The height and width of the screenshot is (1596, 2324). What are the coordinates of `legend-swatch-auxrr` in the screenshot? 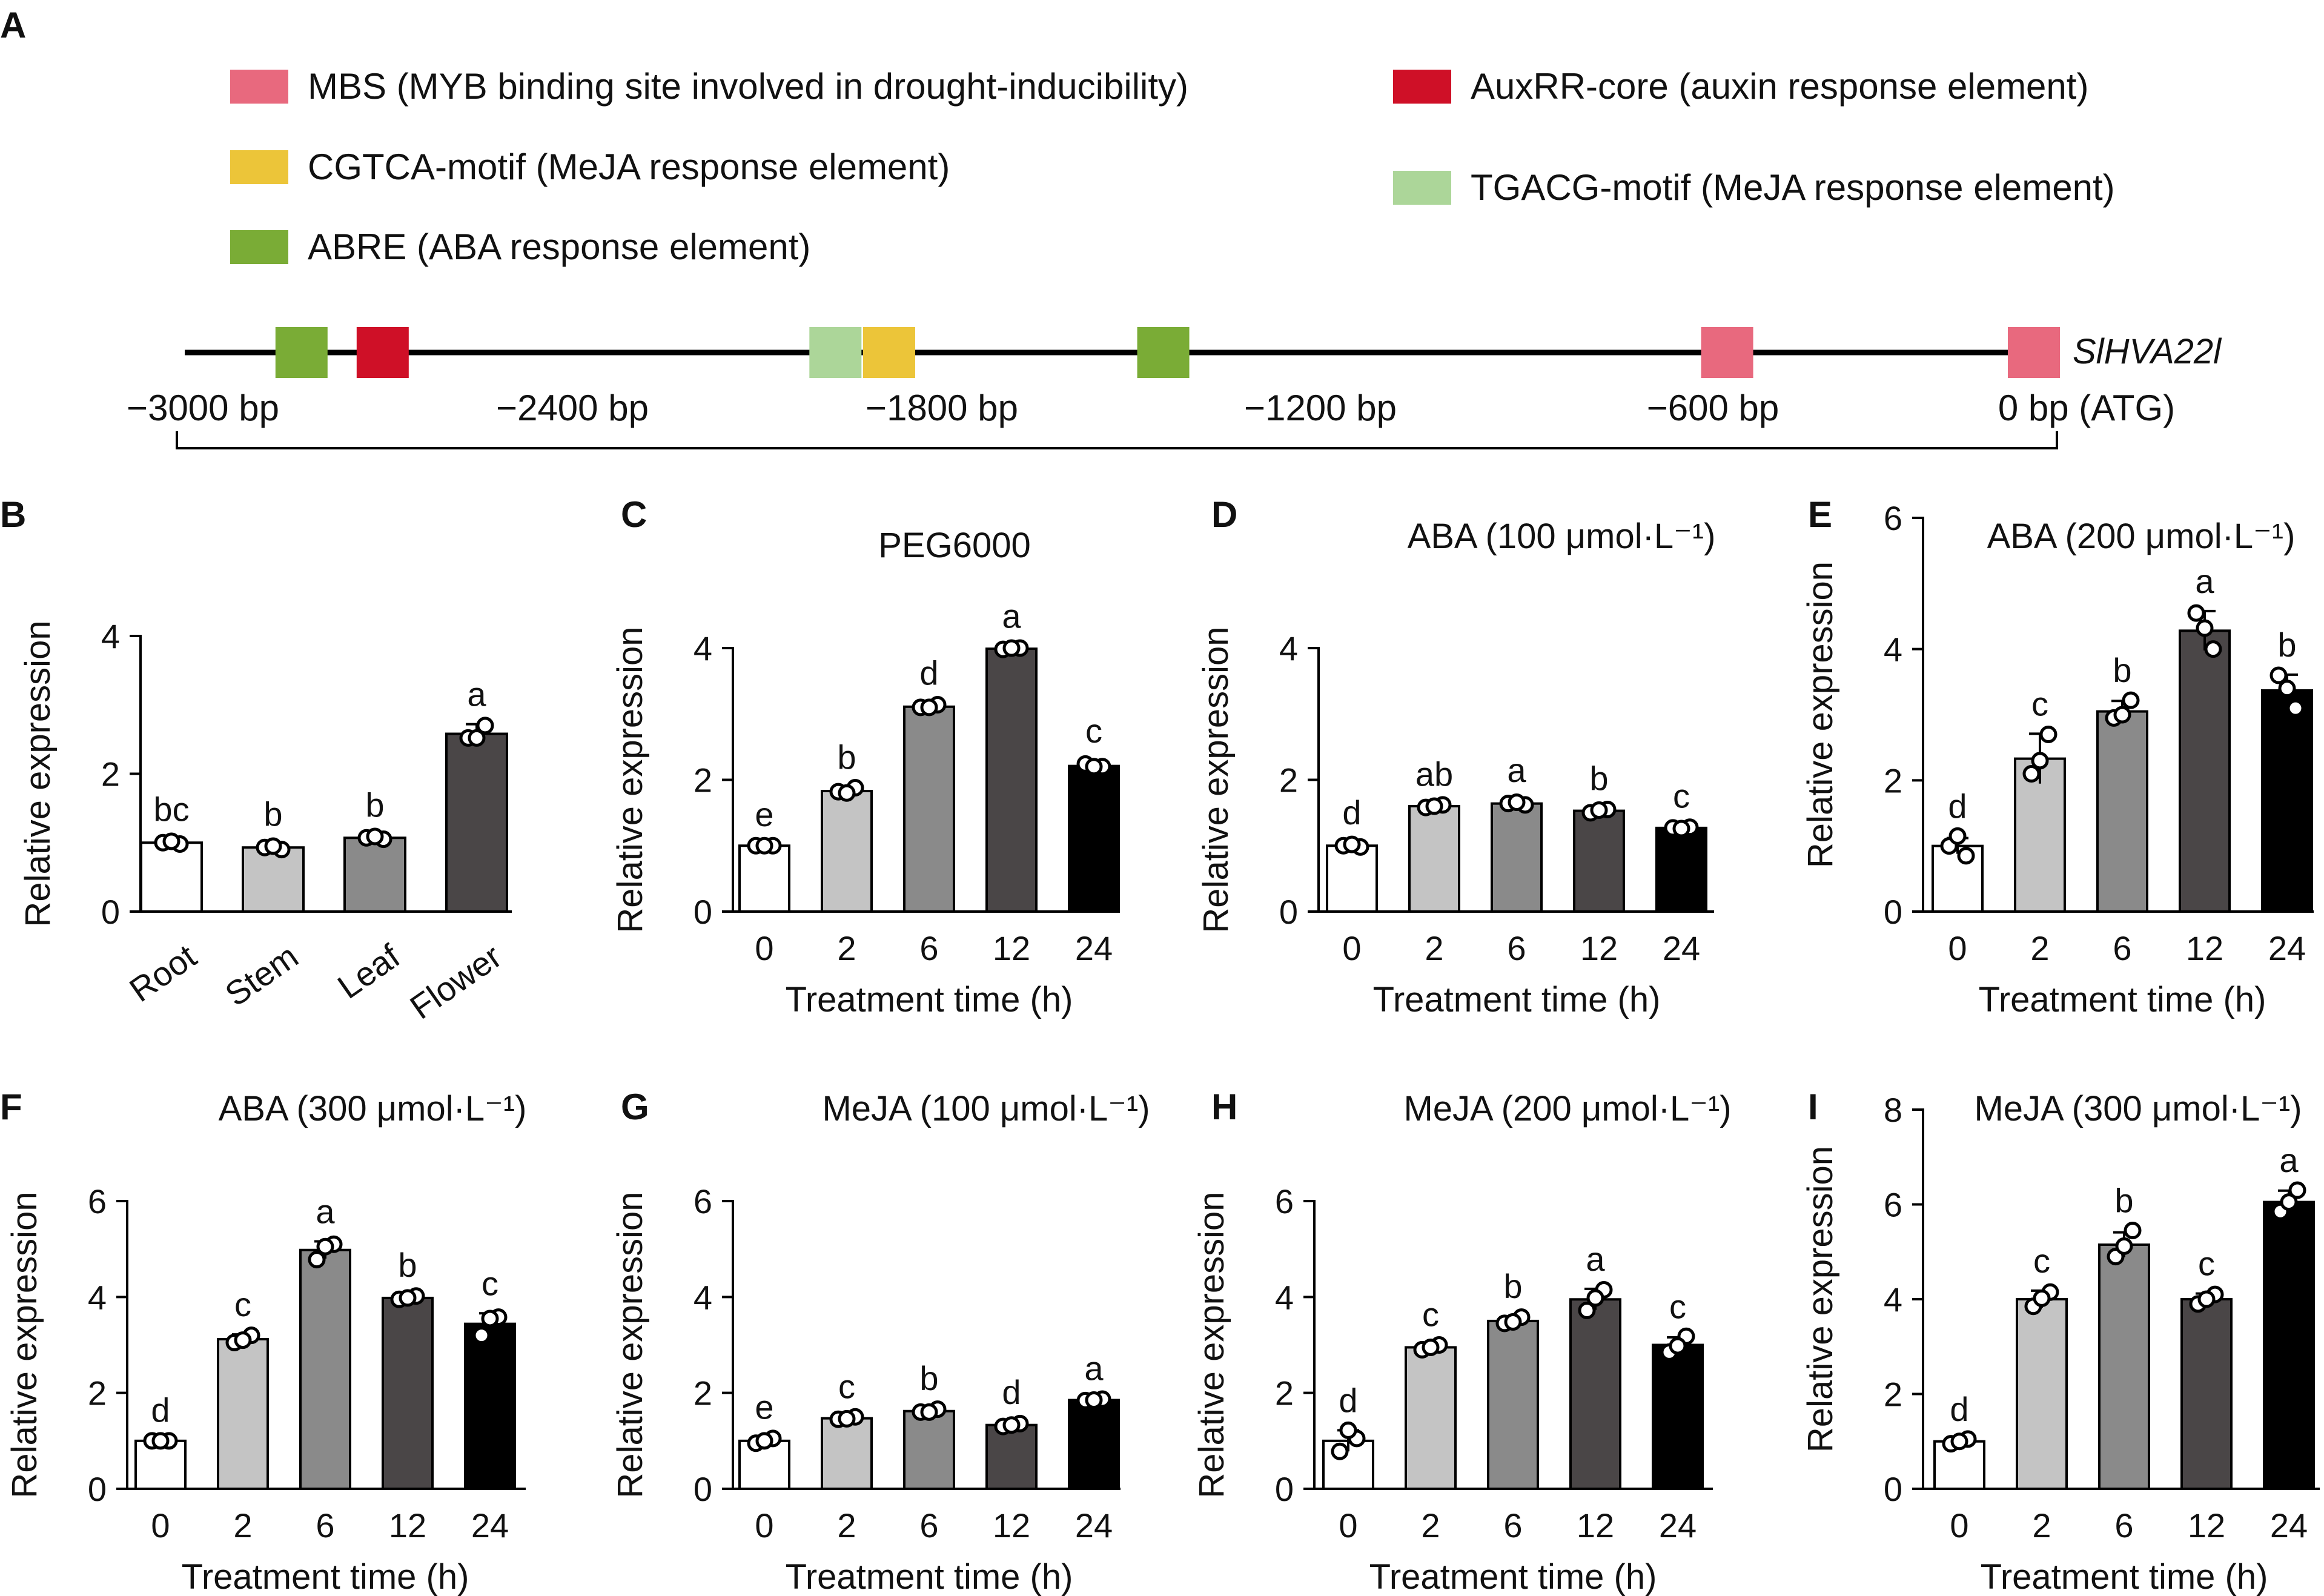 It's located at (1422, 87).